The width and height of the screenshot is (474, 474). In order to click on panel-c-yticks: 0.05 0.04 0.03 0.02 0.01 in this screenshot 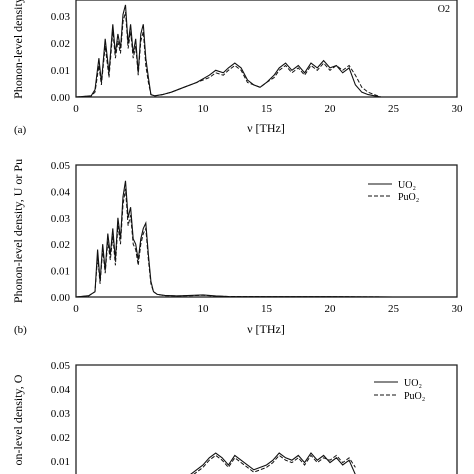, I will do `click(61, 414)`.